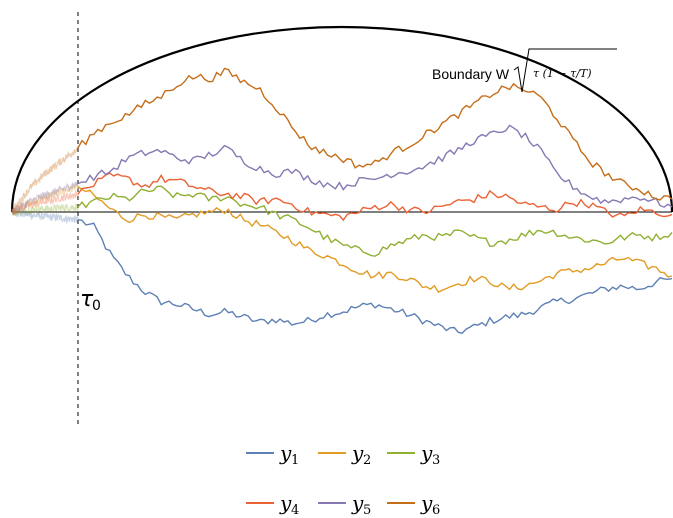  What do you see at coordinates (426, 503) in the screenshot?
I see `legend-label-y6: y` at bounding box center [426, 503].